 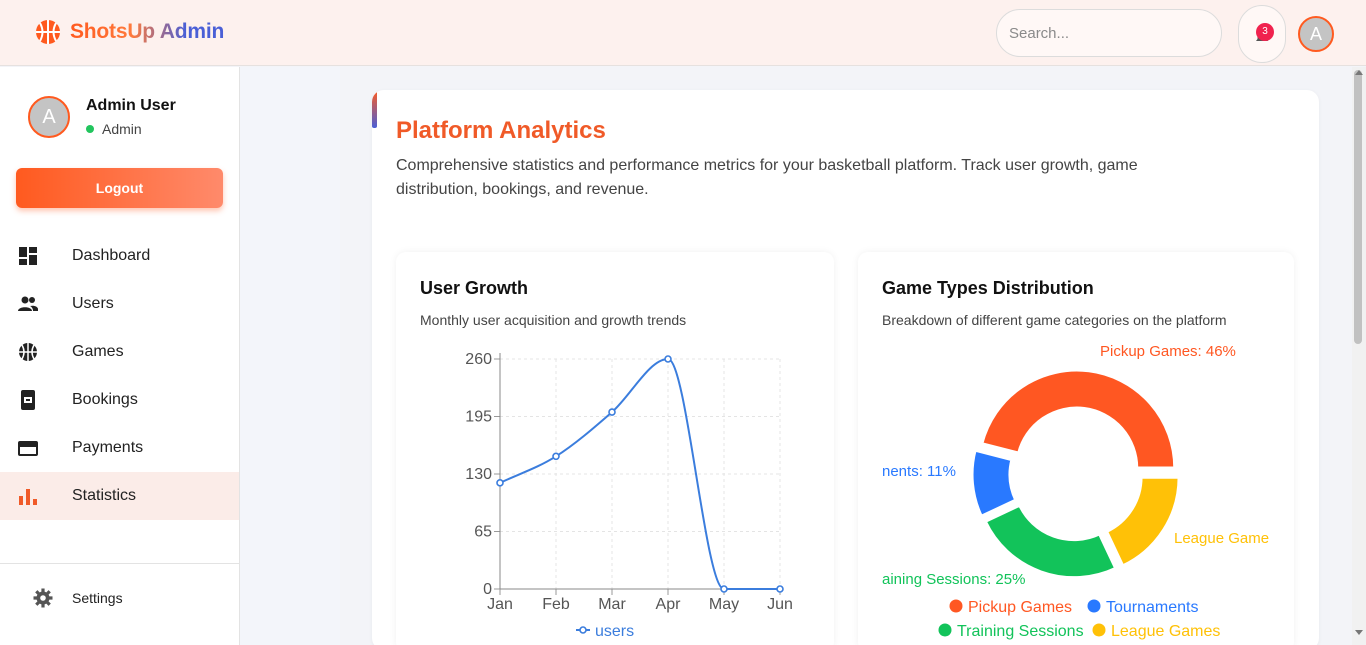 I want to click on x-tick-label: Jun, so click(x=780, y=604).